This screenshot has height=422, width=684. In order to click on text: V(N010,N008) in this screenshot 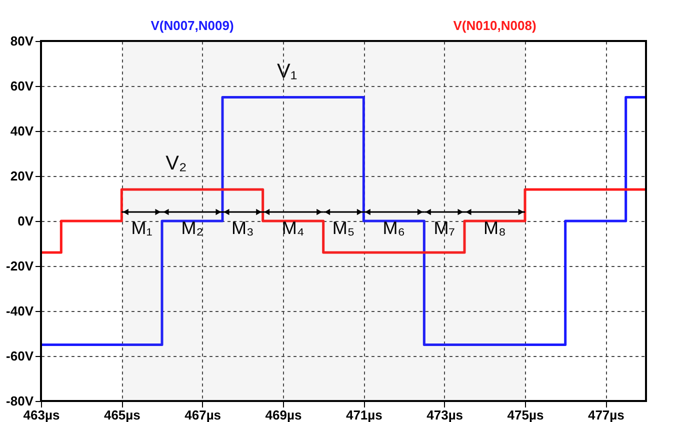, I will do `click(494, 25)`.